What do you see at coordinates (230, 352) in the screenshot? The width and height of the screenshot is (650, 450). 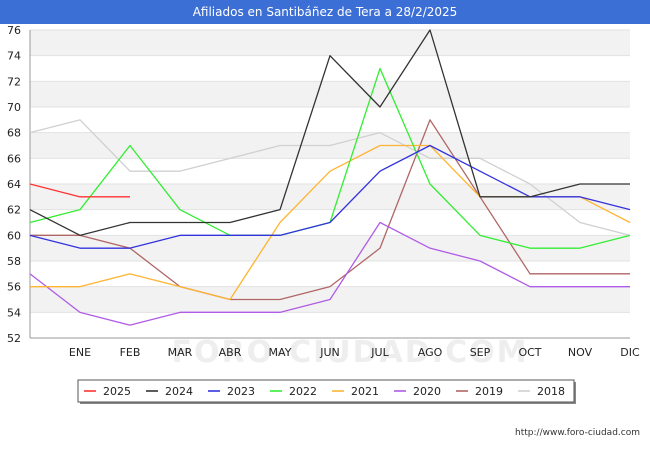 I see `x-tick-label: ABR` at bounding box center [230, 352].